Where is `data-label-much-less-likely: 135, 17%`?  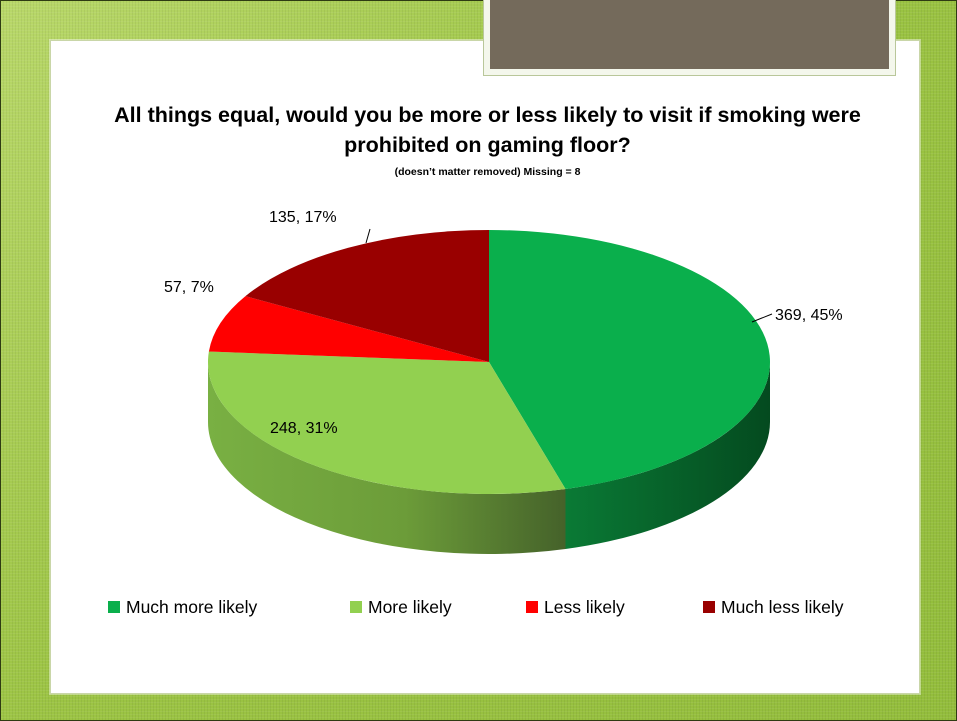
data-label-much-less-likely: 135, 17% is located at coordinates (303, 217).